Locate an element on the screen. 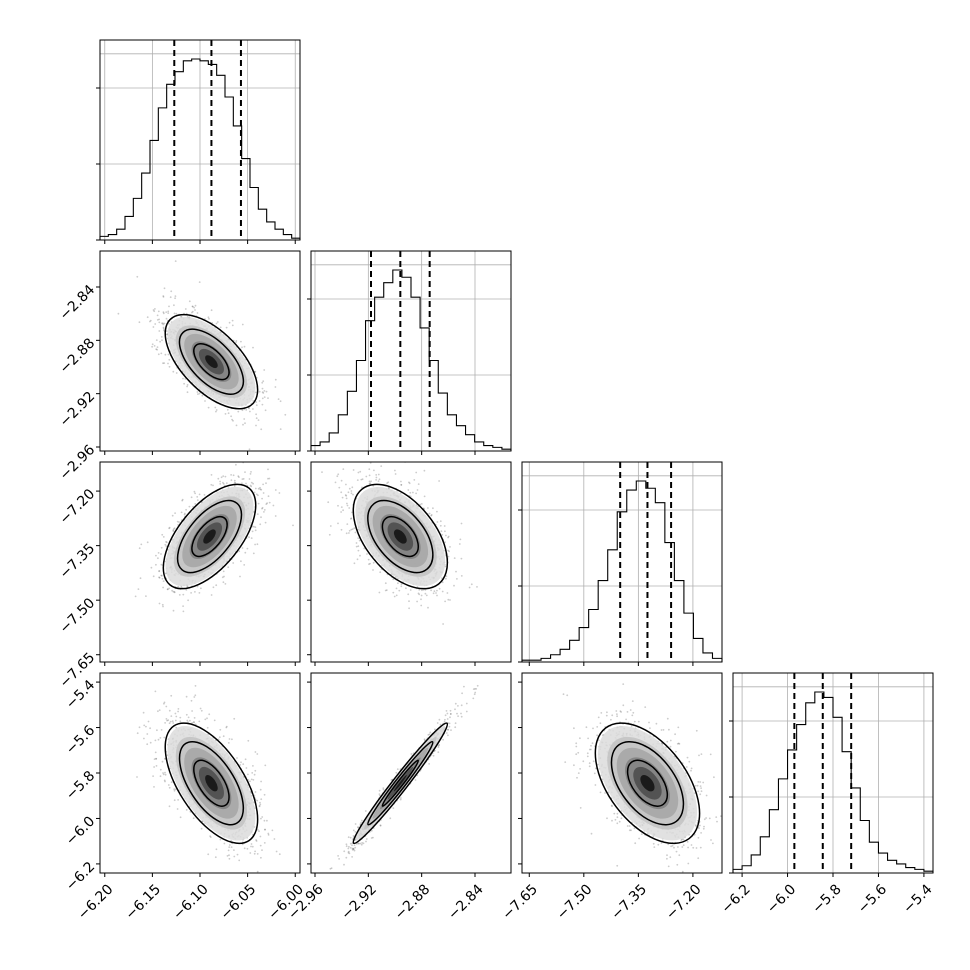 The image size is (970, 970). panel-content is located at coordinates (208, 779).